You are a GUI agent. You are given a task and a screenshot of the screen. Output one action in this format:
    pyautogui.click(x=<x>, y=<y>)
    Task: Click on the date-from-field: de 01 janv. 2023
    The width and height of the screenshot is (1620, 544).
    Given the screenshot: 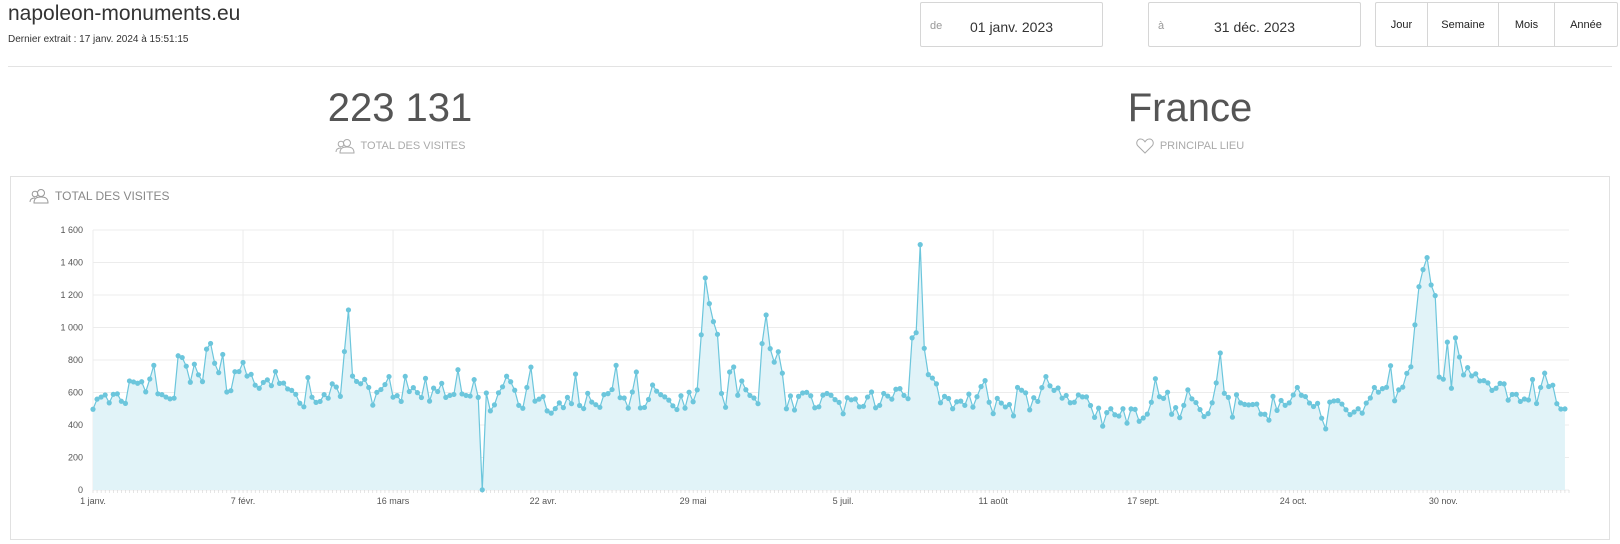 What is the action you would take?
    pyautogui.click(x=1011, y=24)
    